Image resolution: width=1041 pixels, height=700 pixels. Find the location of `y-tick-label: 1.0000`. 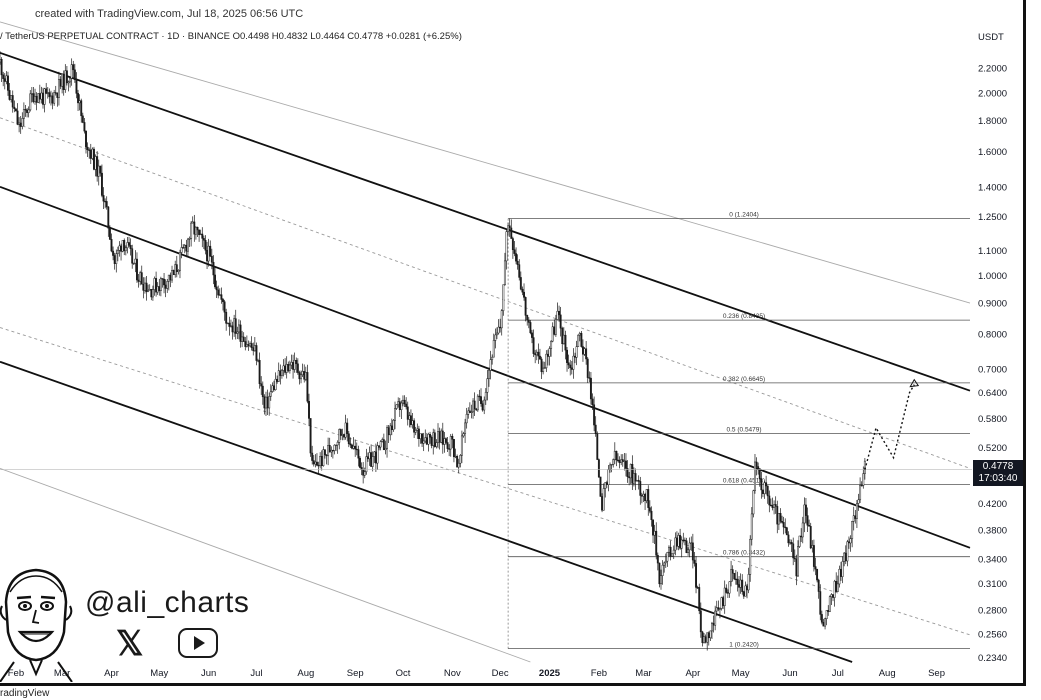

y-tick-label: 1.0000 is located at coordinates (992, 276).